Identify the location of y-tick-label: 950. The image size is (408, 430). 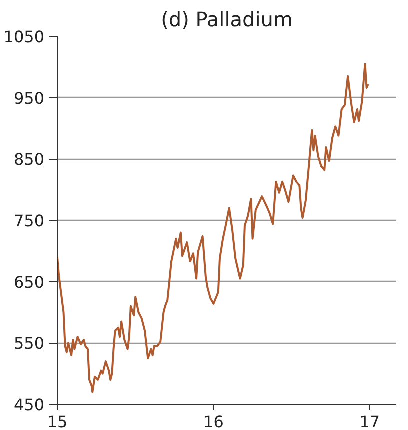
(29, 98).